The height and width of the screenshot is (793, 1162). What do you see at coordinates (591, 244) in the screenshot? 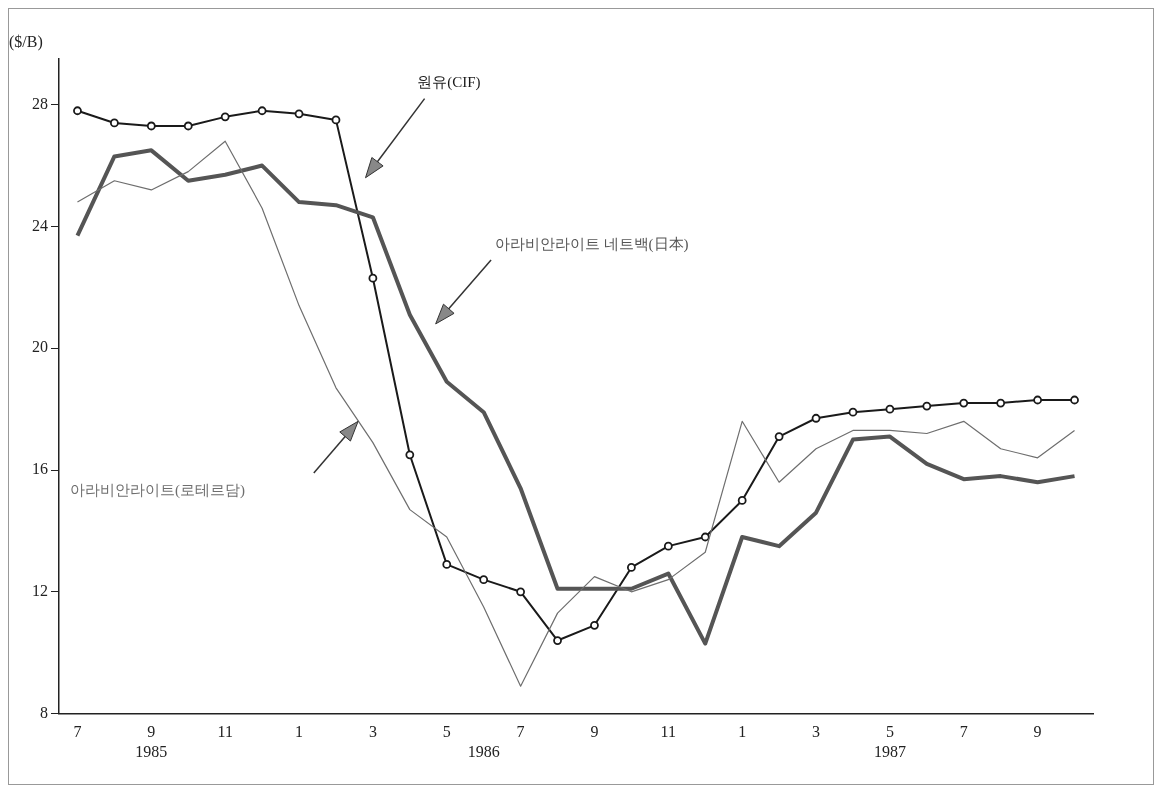
I see `text: 아라비안라이트 네트백(日本)` at bounding box center [591, 244].